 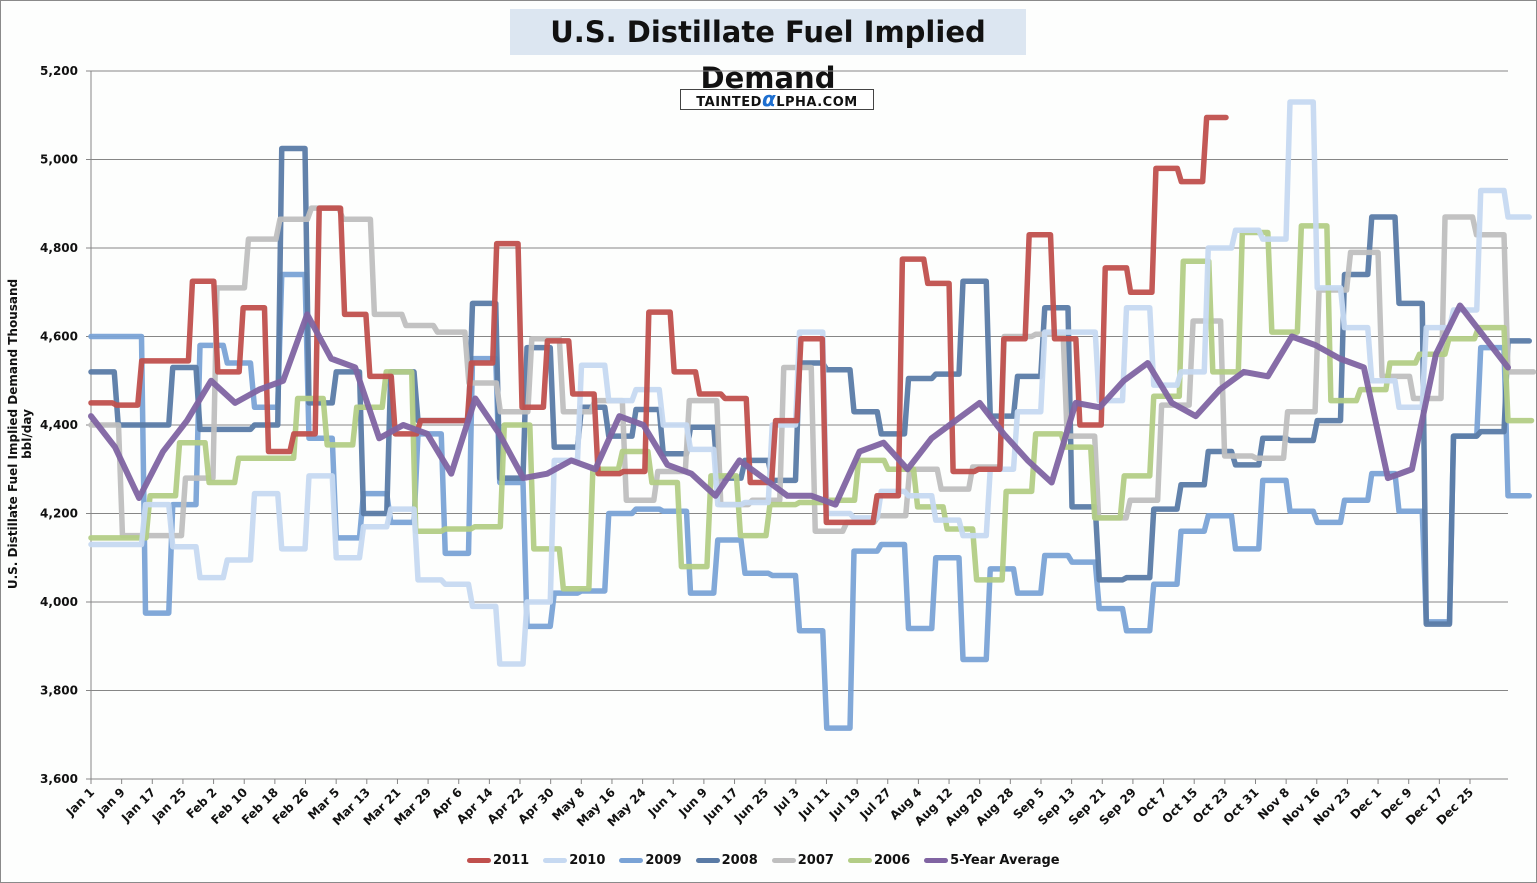 I want to click on legend-item: 2011, so click(x=498, y=860).